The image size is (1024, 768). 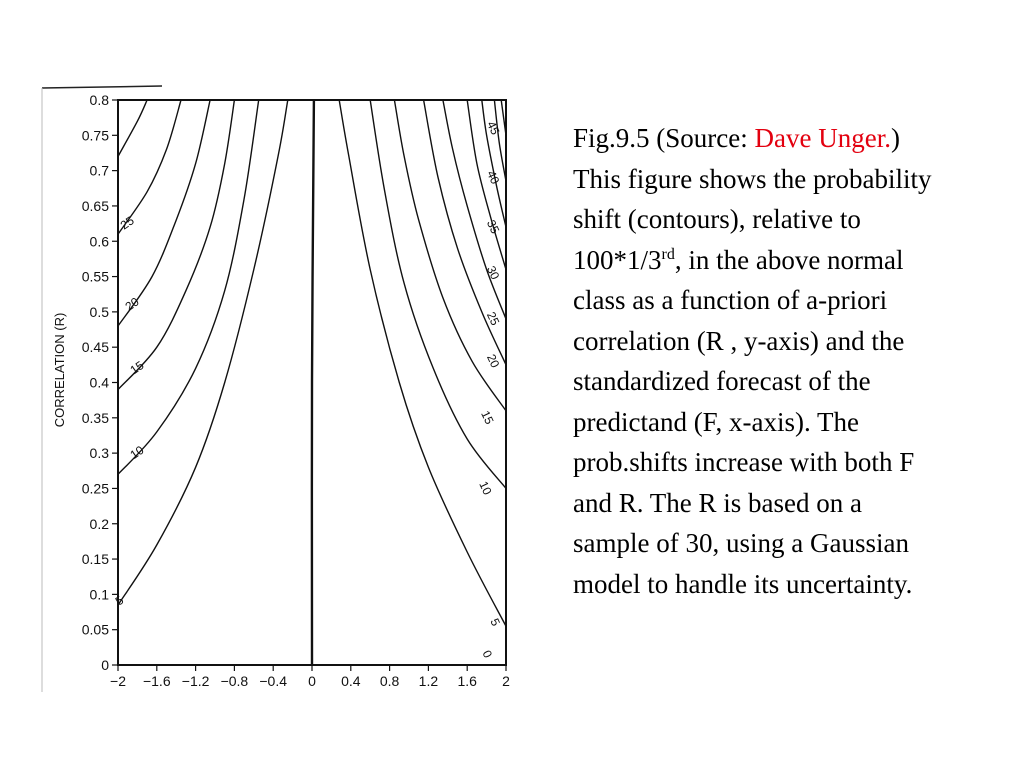 I want to click on x-tick-label: 0.8, so click(x=390, y=681).